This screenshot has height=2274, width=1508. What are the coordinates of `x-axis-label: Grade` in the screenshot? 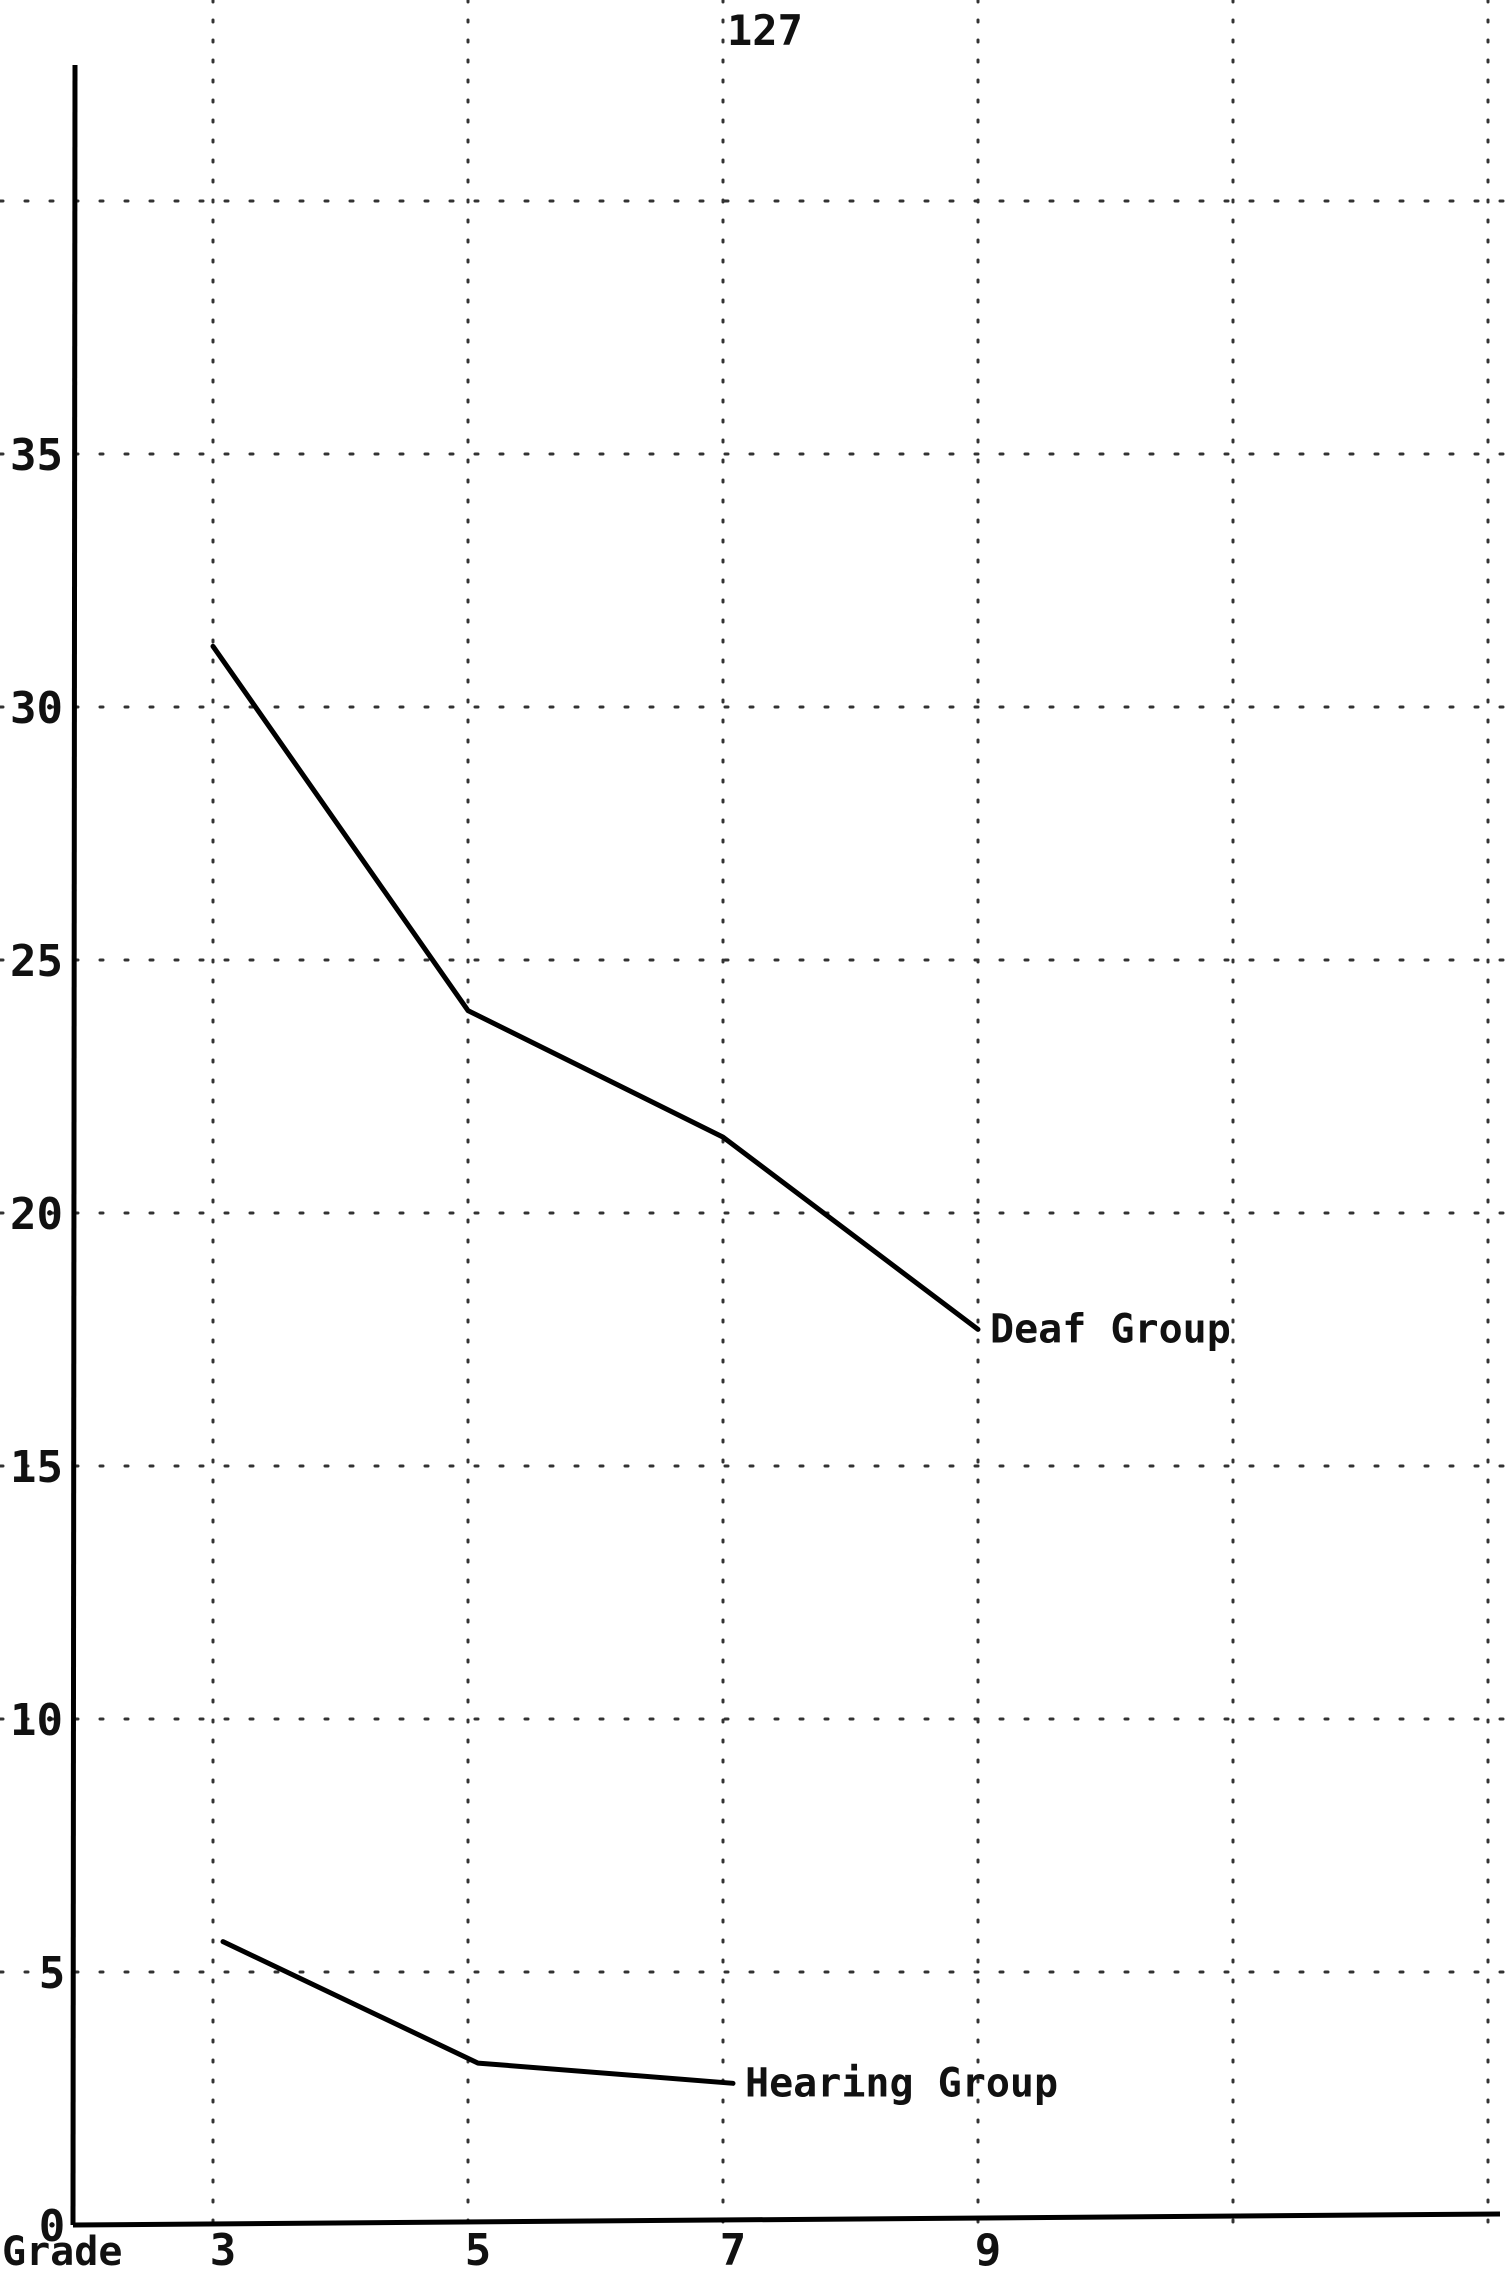 It's located at (62, 2251).